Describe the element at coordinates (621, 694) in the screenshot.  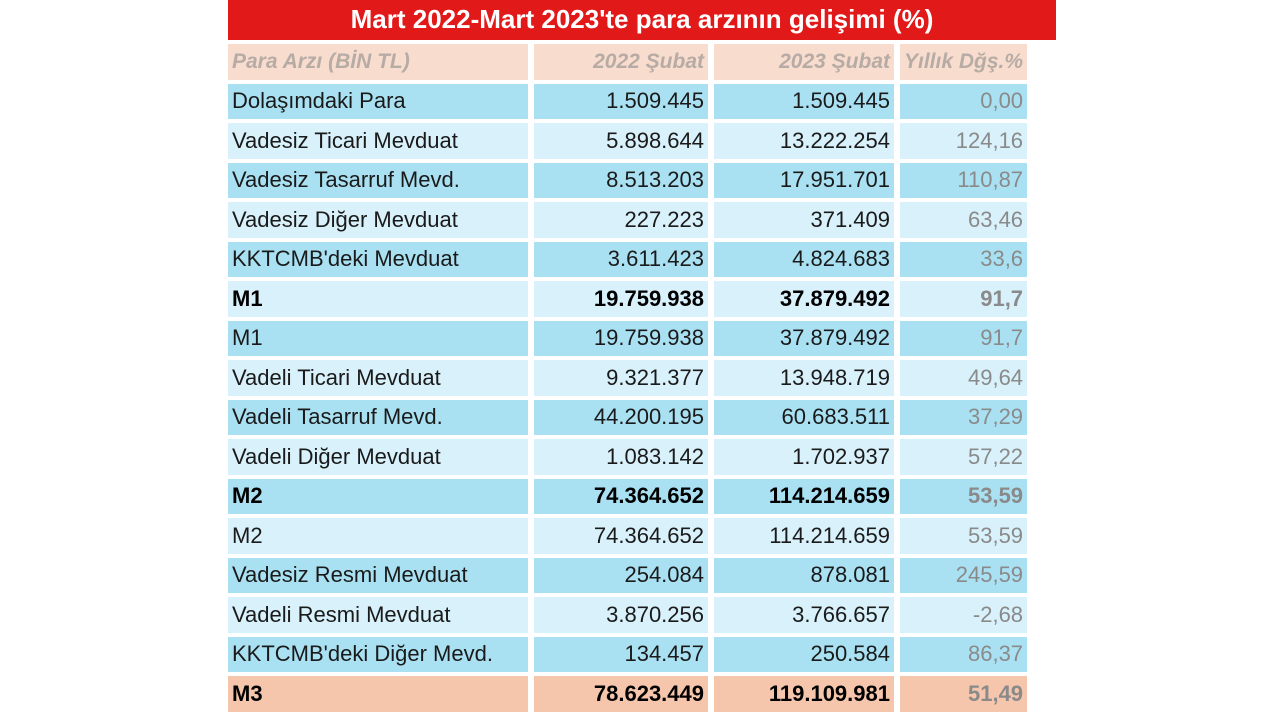
I see `value-2022: 78.623.449` at that location.